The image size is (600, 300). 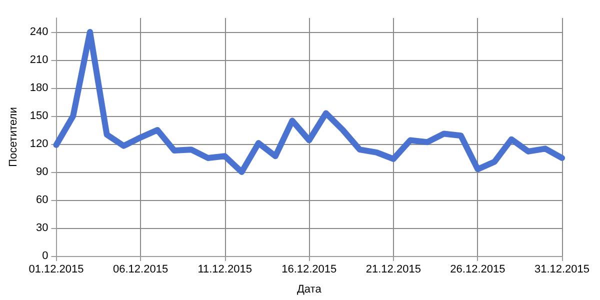 What do you see at coordinates (56, 270) in the screenshot?
I see `x-tick-label: 01.12.2015` at bounding box center [56, 270].